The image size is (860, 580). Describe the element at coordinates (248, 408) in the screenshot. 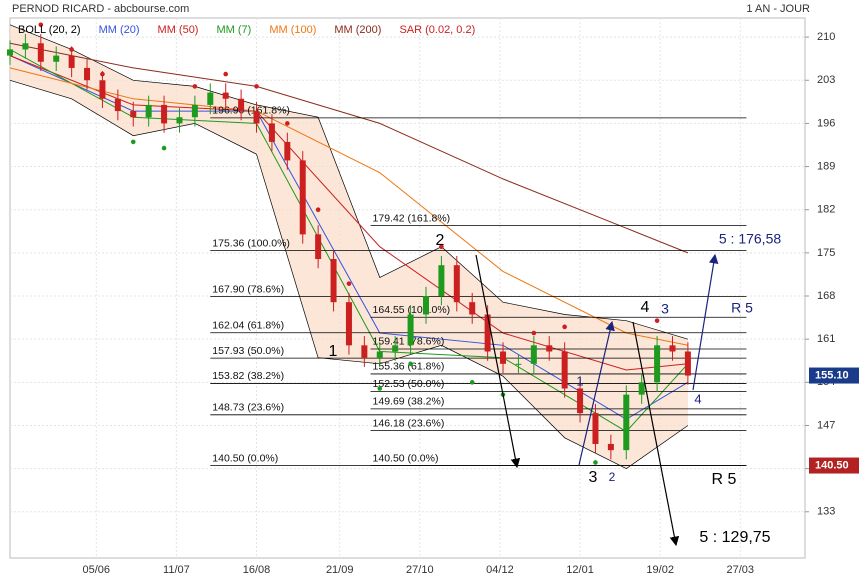

I see `fib-label: 148.73 (23.6%)` at that location.